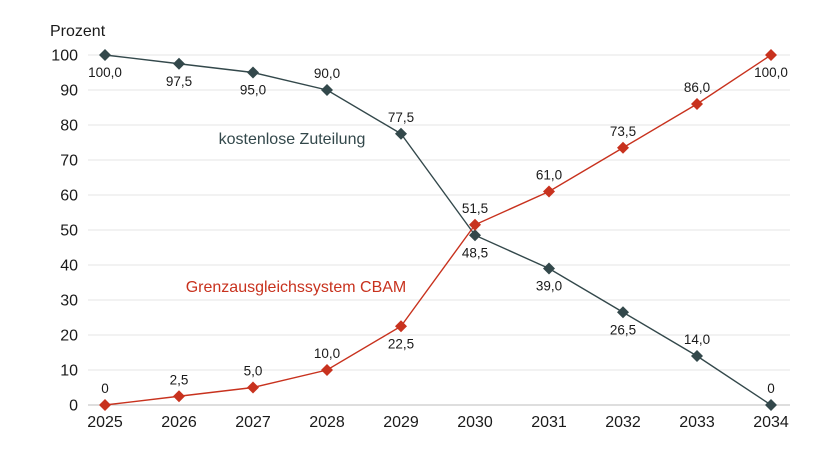  I want to click on data-label: 73,5, so click(623, 131).